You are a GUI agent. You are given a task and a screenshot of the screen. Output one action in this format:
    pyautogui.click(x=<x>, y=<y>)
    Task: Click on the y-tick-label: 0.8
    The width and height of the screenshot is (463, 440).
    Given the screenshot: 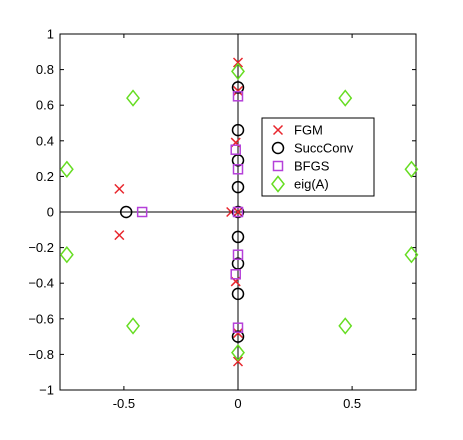 What is the action you would take?
    pyautogui.click(x=45, y=69)
    